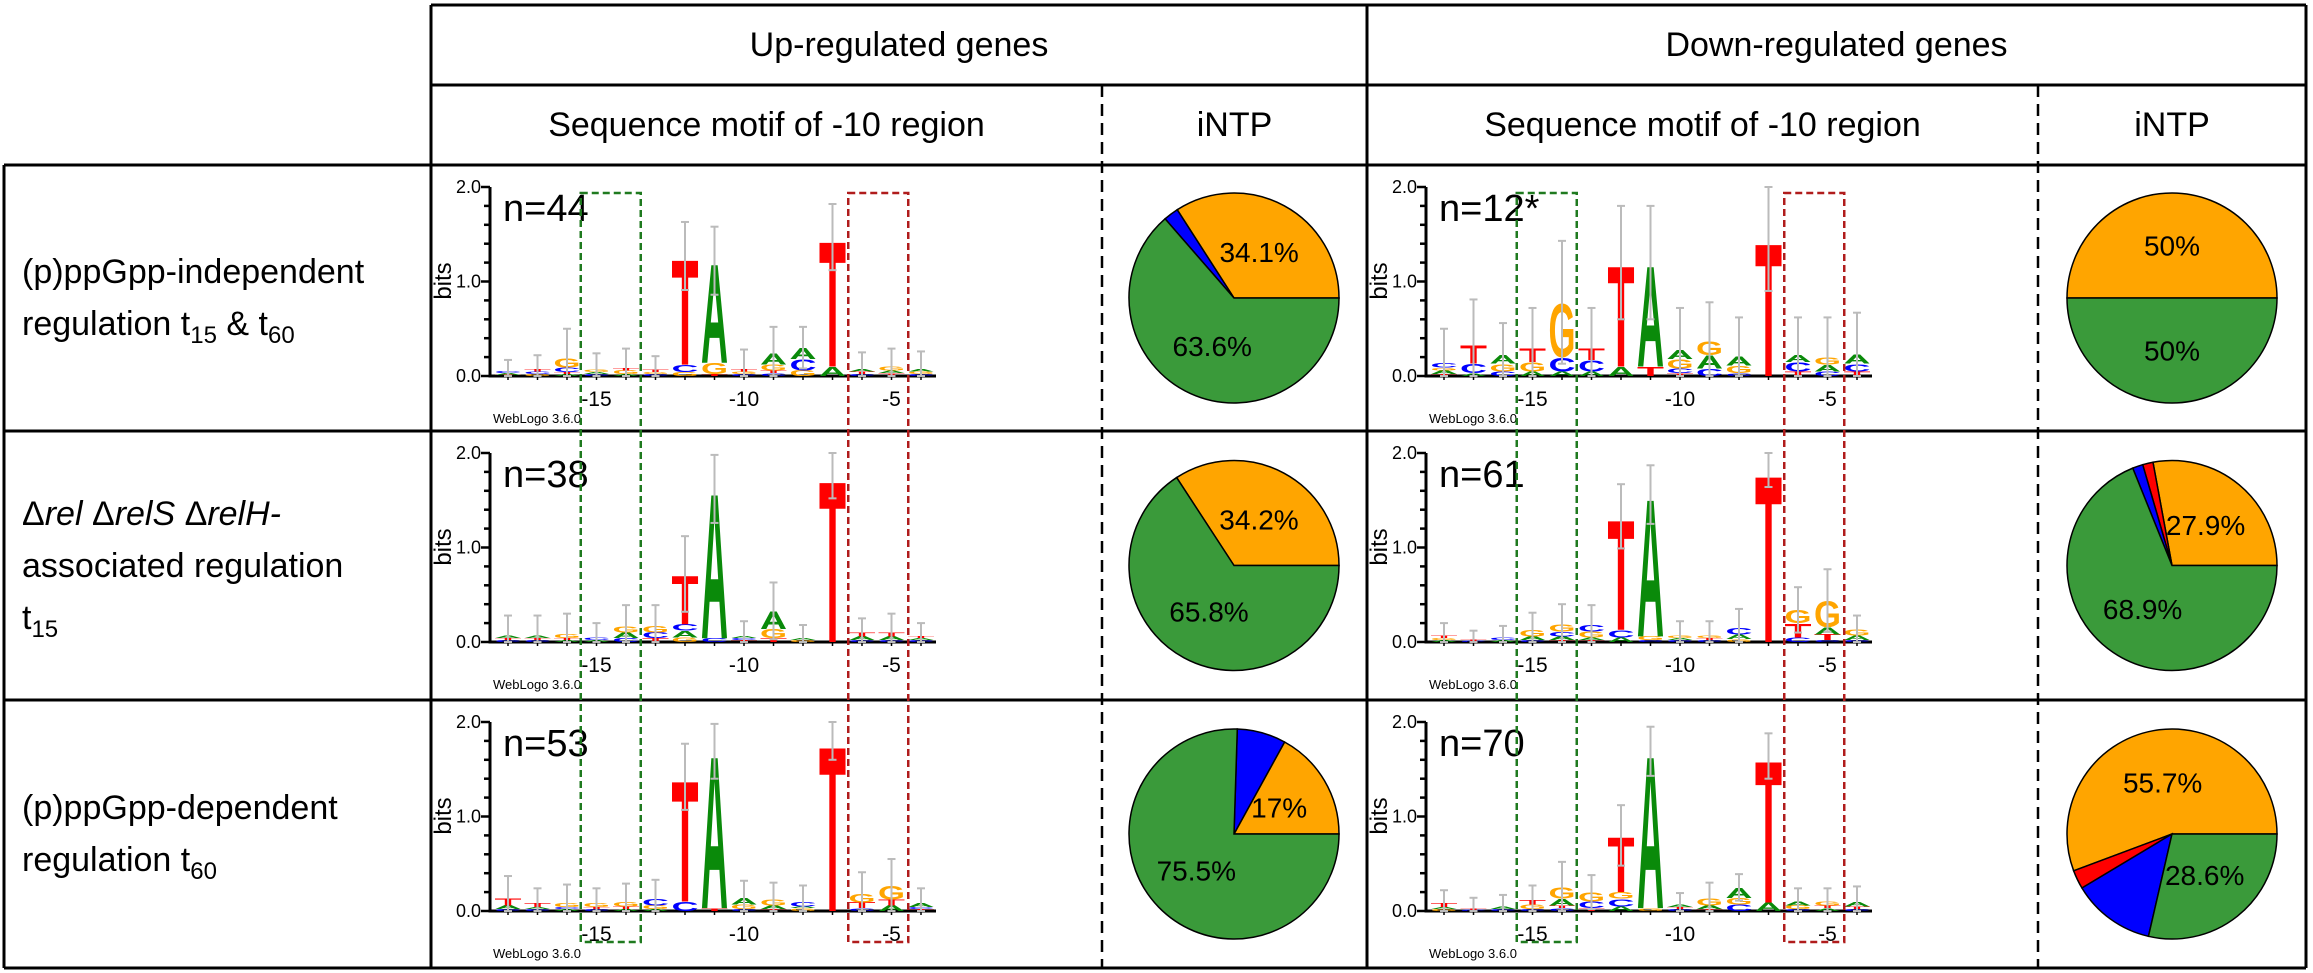 This screenshot has width=2313, height=973. What do you see at coordinates (1258, 519) in the screenshot?
I see `pie-slice-label: 34.2%` at bounding box center [1258, 519].